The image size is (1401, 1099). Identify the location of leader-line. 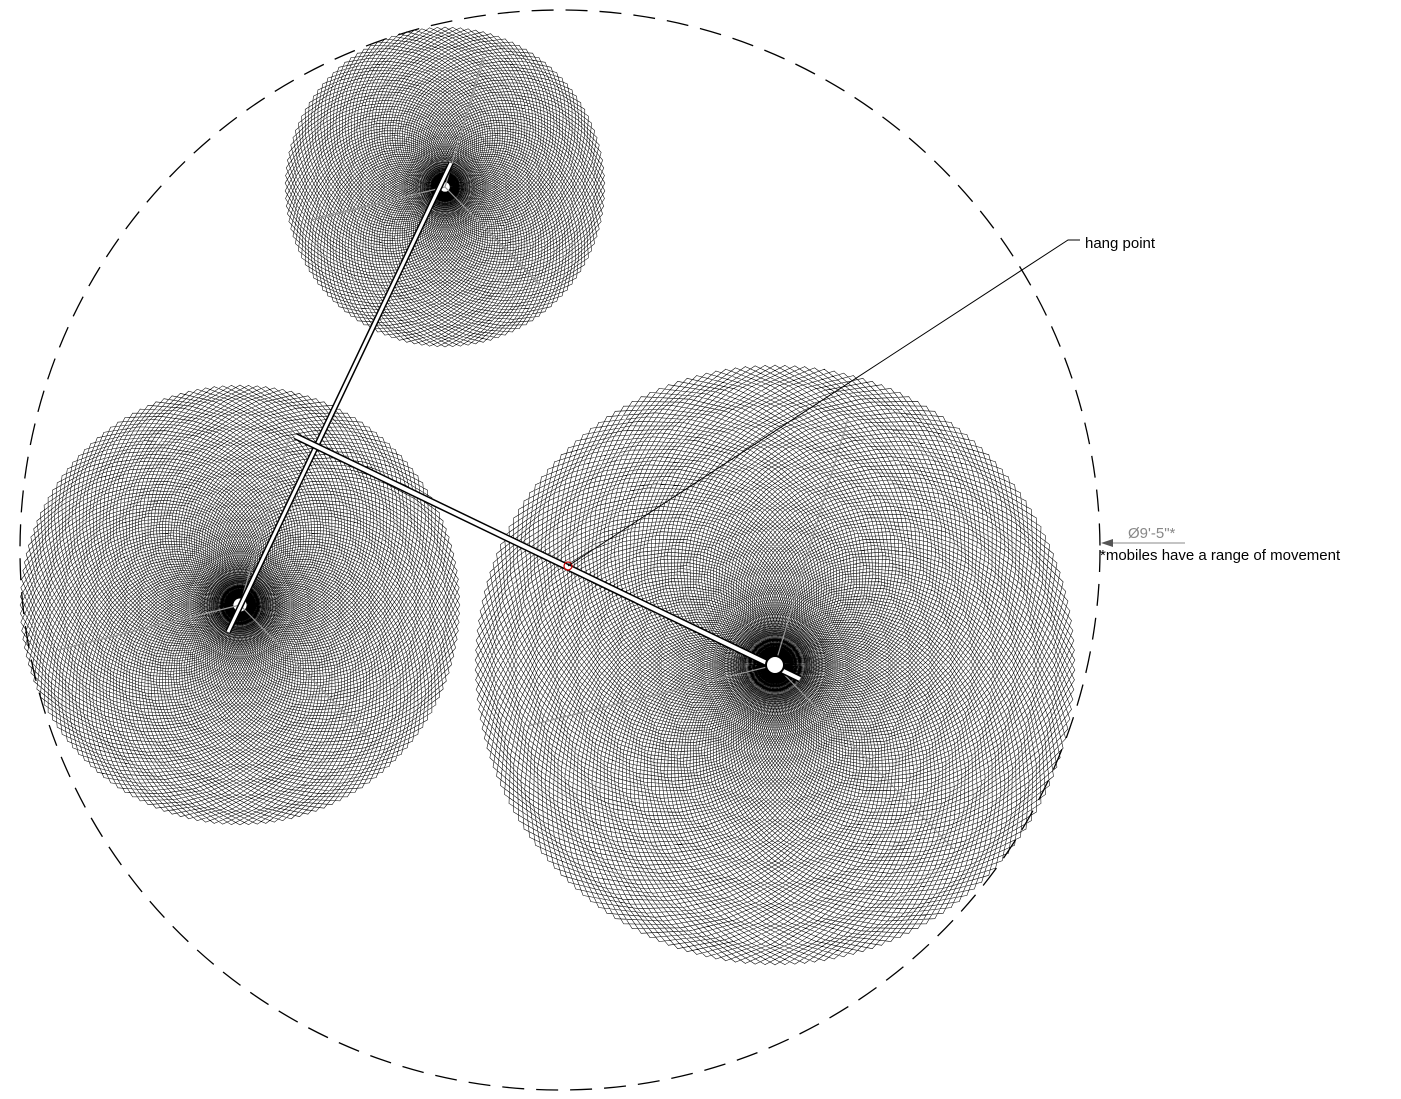
(823, 403).